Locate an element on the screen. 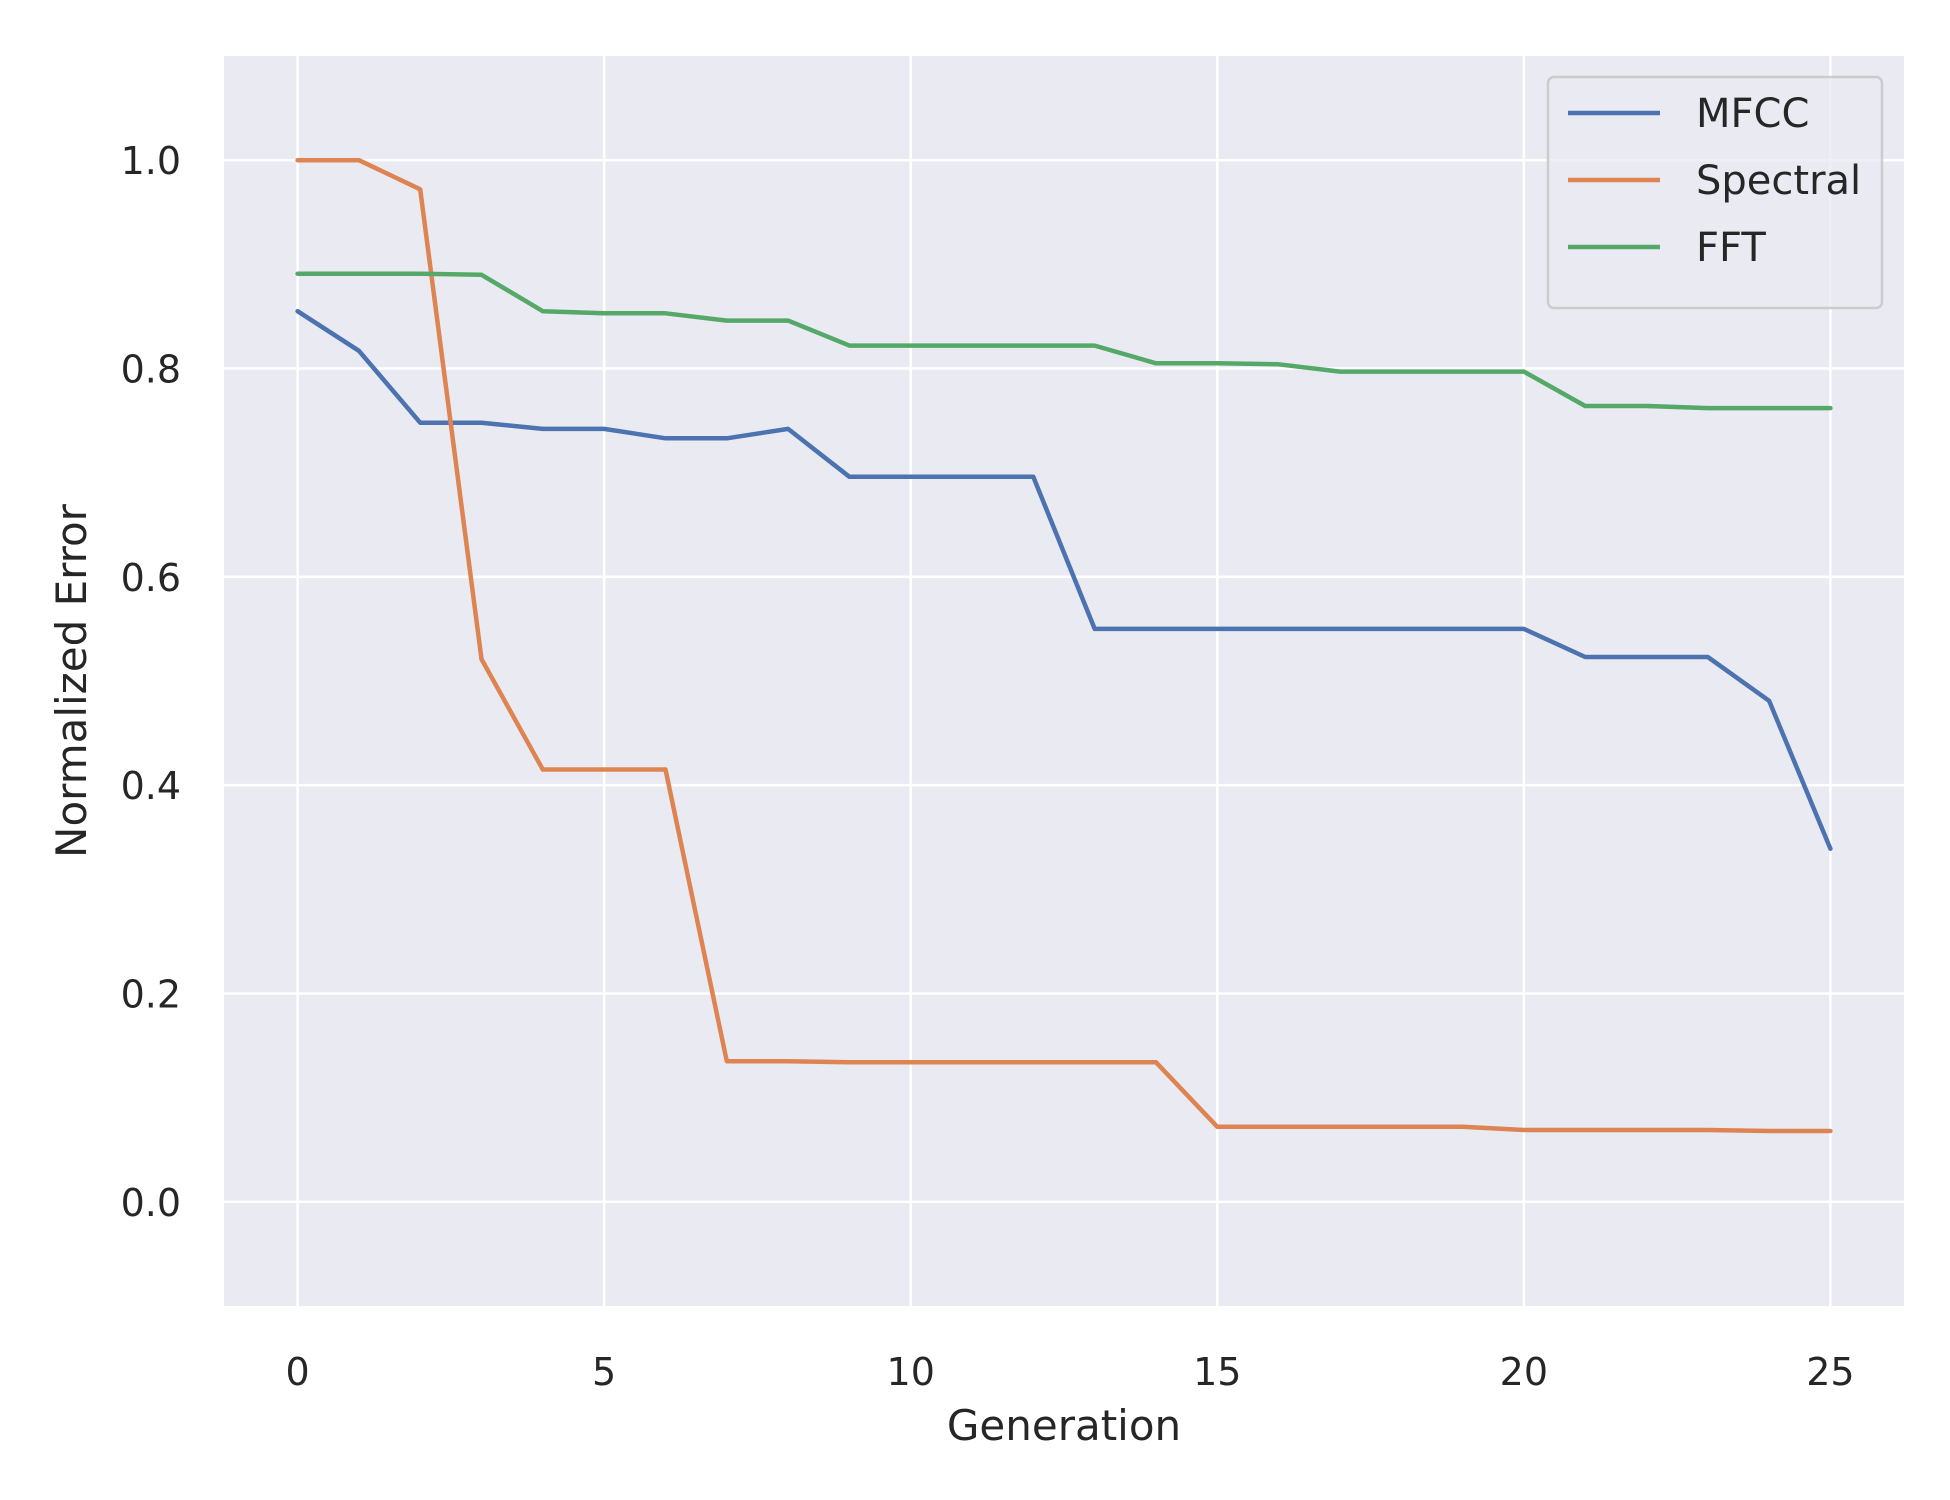 This screenshot has width=1950, height=1500. y-tick-label: 1.0 is located at coordinates (151, 161).